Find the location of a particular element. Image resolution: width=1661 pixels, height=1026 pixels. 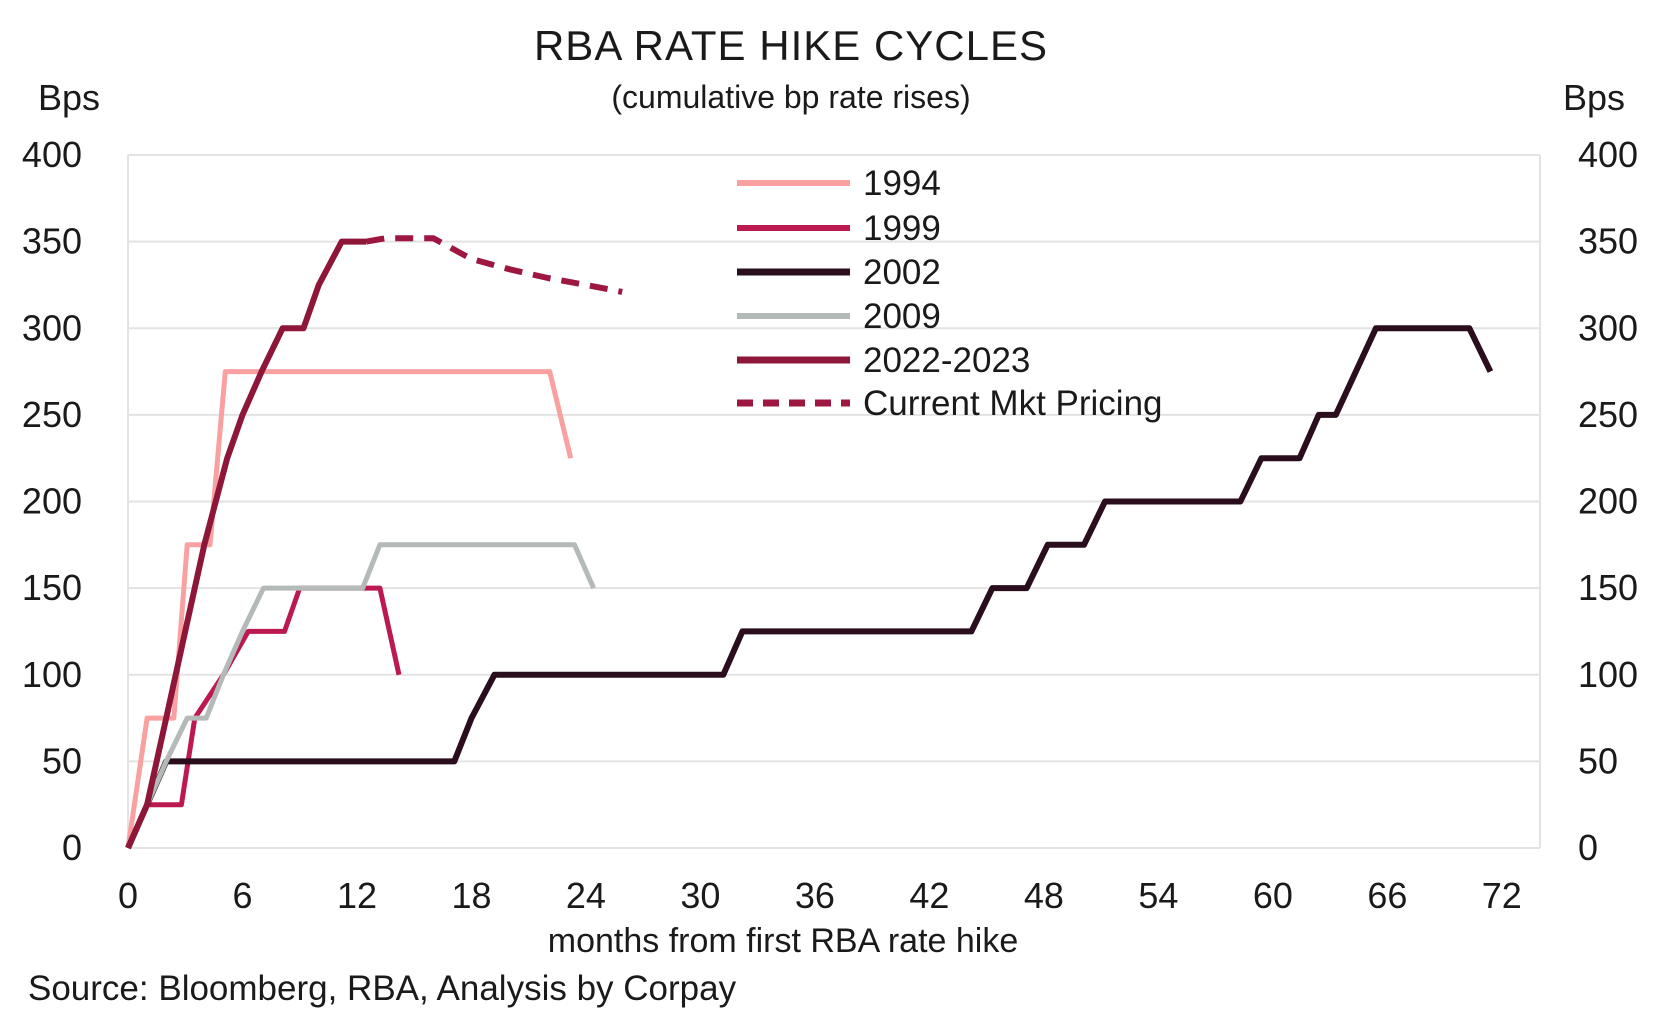

legend-label-1994: 1994 is located at coordinates (902, 183).